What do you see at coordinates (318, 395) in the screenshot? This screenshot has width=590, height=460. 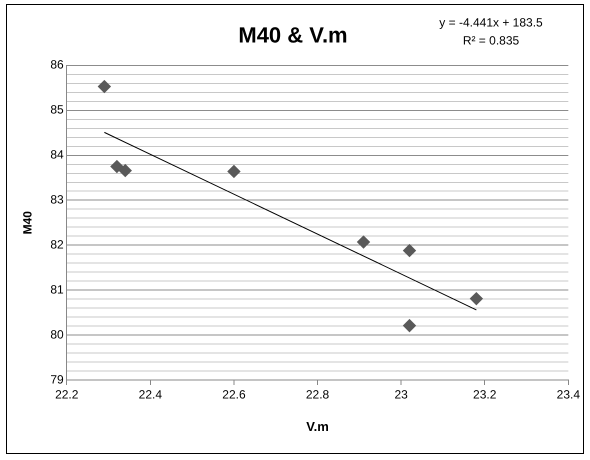 I see `x-tick-label: 22.8` at bounding box center [318, 395].